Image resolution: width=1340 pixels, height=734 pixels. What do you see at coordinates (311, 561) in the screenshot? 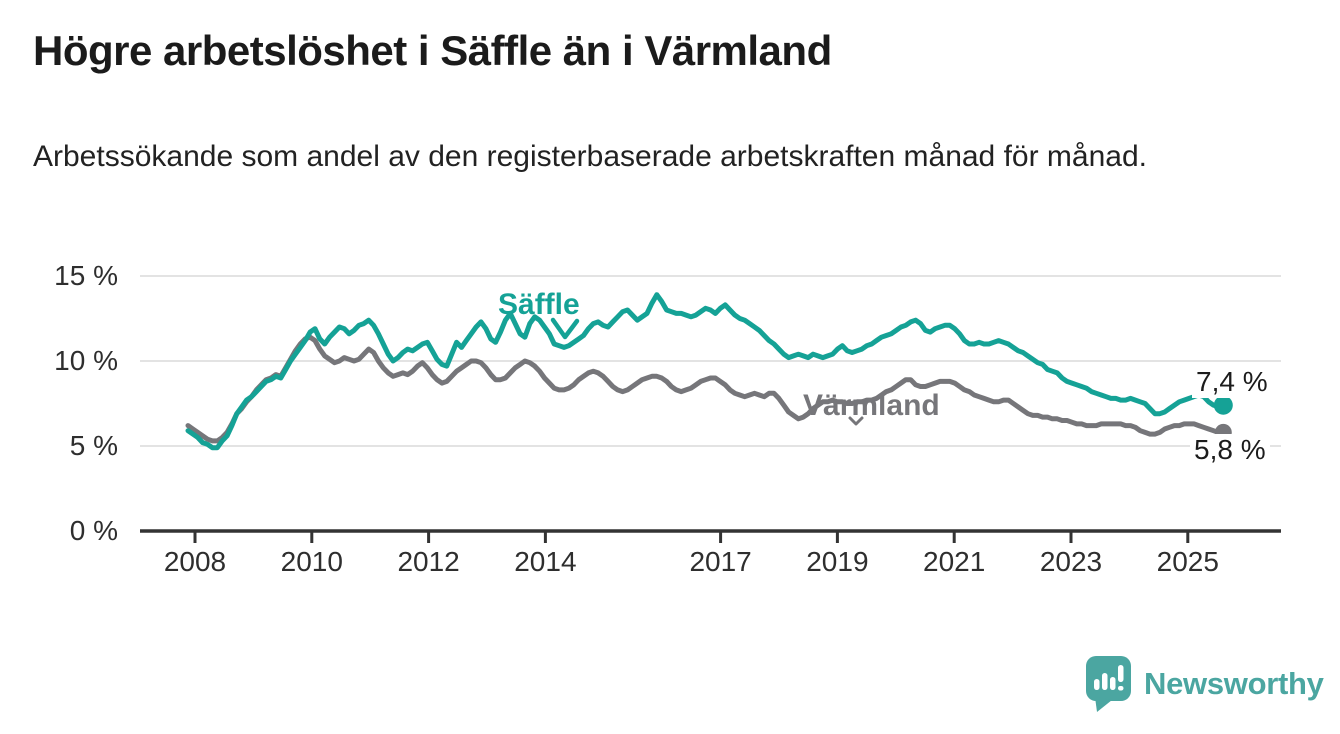
I see `x-axis-label-2010: 2010` at bounding box center [311, 561].